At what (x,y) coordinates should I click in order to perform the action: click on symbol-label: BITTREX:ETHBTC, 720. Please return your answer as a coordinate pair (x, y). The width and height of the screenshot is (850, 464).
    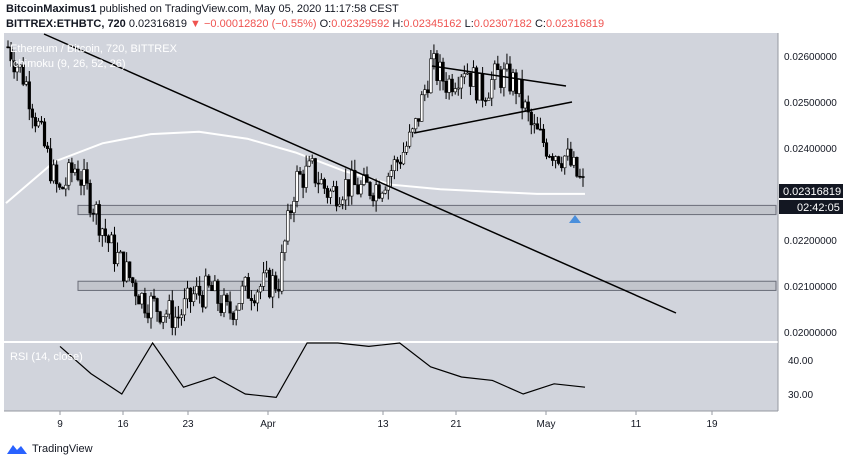
    Looking at the image, I should click on (66, 24).